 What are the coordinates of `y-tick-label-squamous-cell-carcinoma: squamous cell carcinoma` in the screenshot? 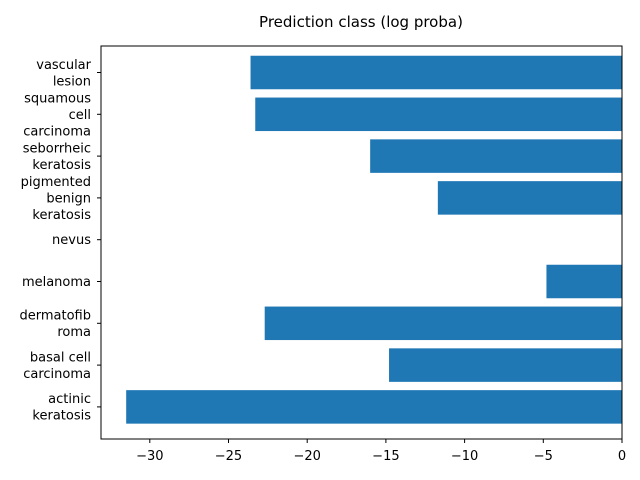 It's located at (57, 115).